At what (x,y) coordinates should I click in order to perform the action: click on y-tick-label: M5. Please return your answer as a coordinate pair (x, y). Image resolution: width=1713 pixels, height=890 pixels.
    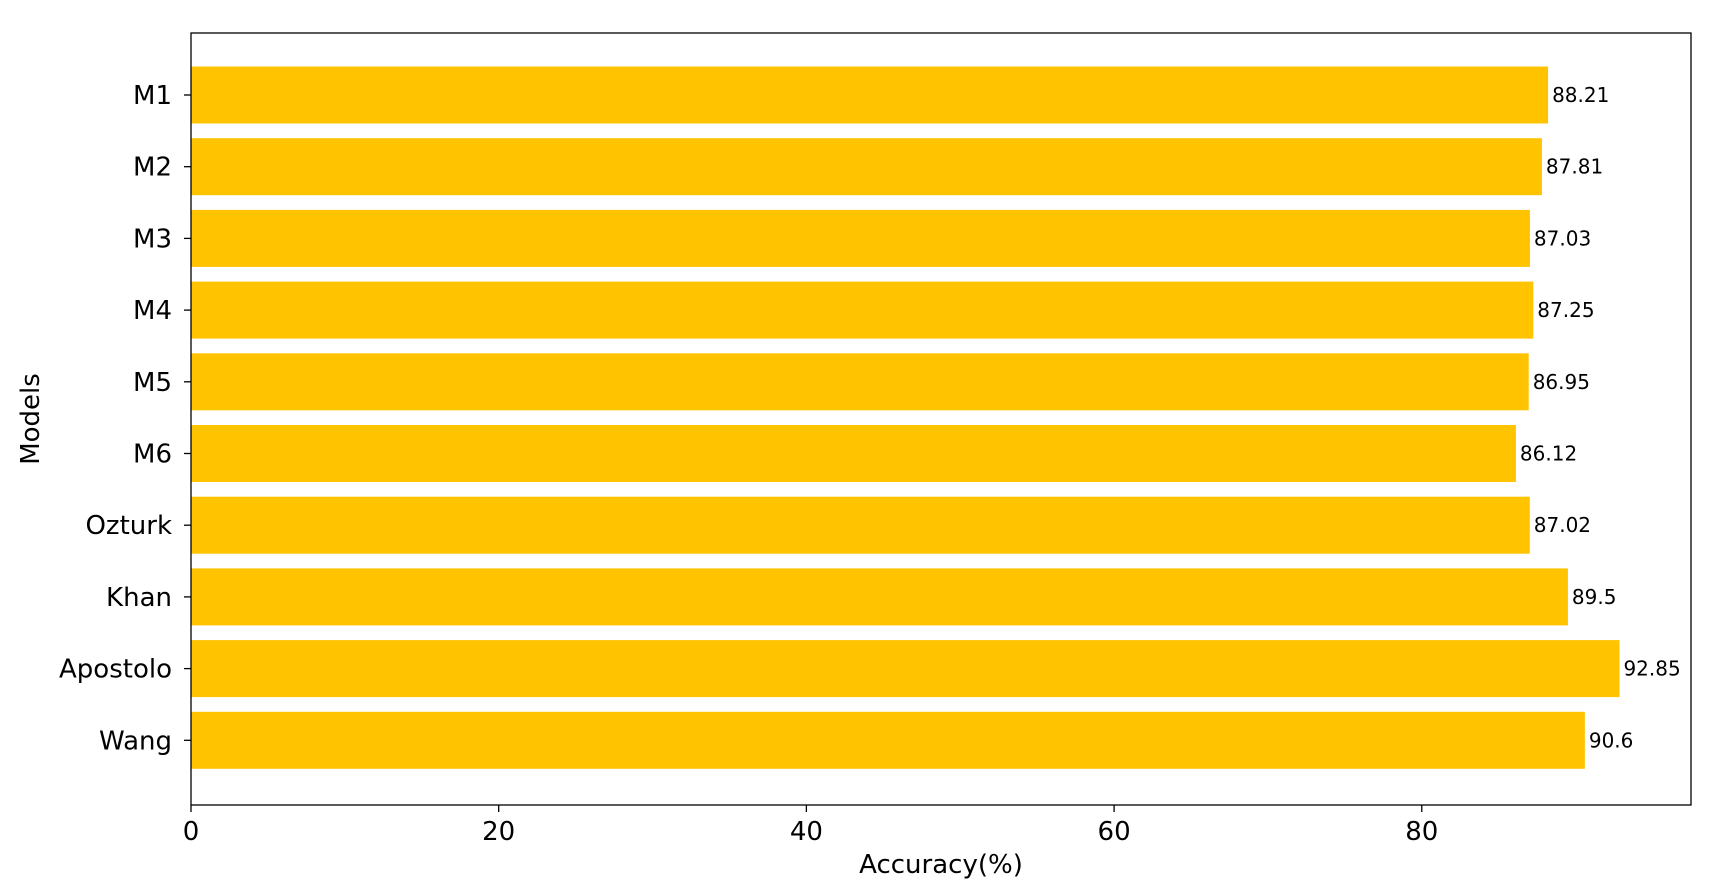
    Looking at the image, I should click on (152, 383).